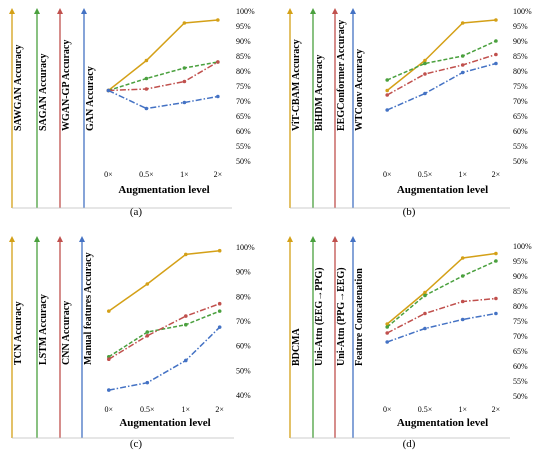 This screenshot has width=550, height=454. Describe the element at coordinates (109, 409) in the screenshot. I see `panel-c-xtick-label-0: 0×` at that location.